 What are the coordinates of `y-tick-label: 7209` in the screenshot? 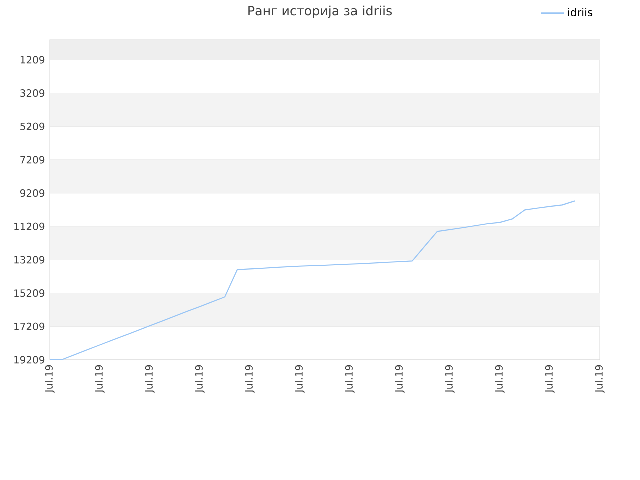 It's located at (32, 160).